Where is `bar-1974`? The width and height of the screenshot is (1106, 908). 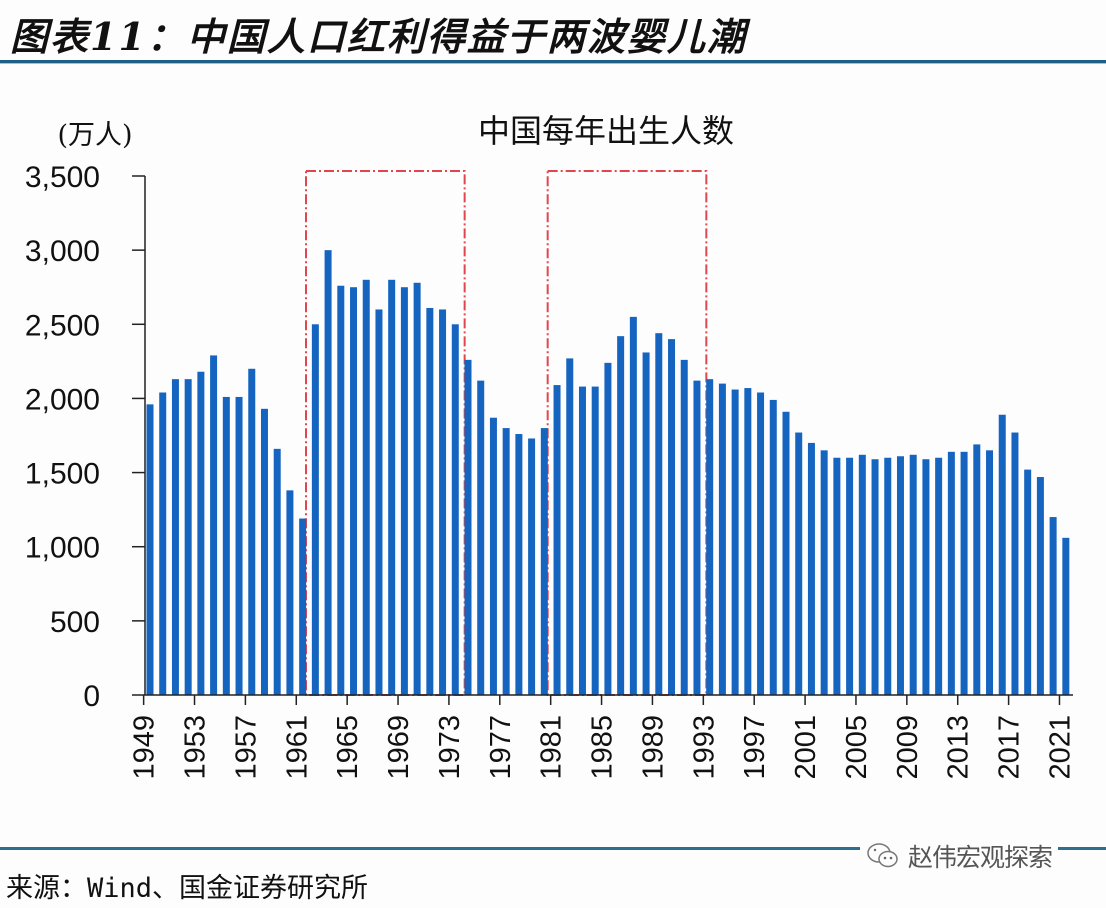 bar-1974 is located at coordinates (468, 527).